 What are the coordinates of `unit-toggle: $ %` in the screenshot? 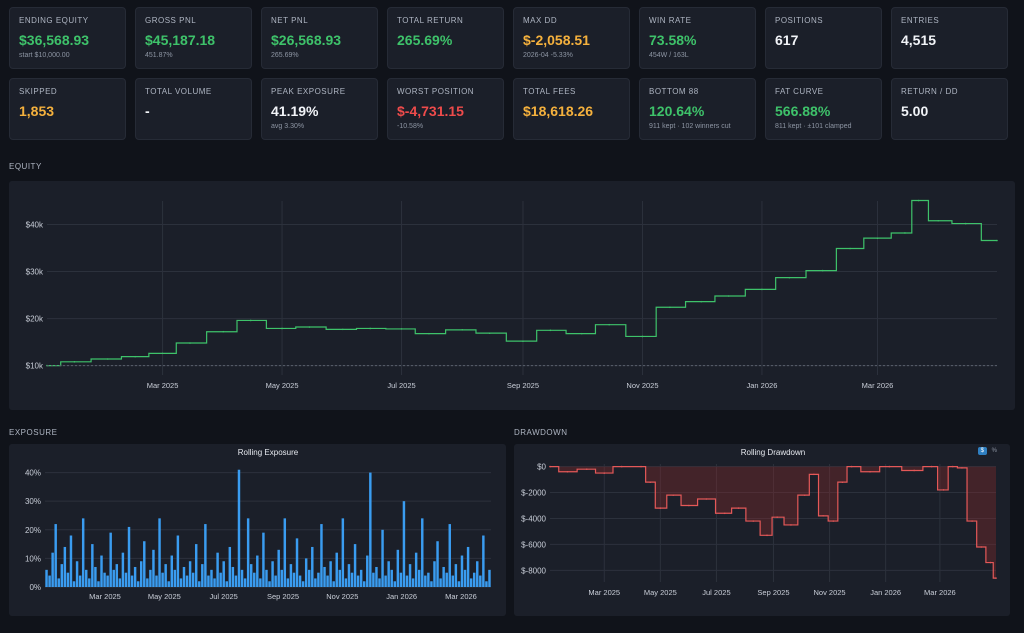 It's located at (988, 451).